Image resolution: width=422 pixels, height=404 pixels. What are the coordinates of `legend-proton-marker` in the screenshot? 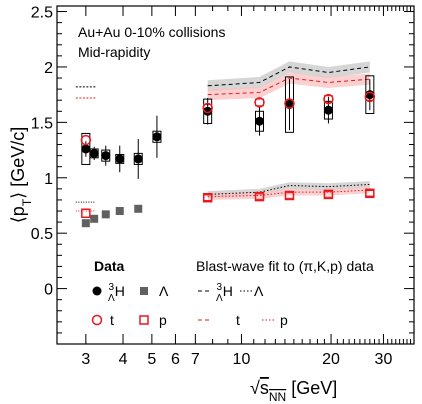 It's located at (144, 320).